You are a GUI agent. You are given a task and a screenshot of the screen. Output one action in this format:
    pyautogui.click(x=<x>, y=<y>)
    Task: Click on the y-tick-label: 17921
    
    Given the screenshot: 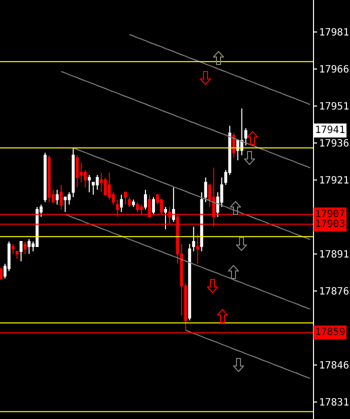 What is the action you would take?
    pyautogui.click(x=334, y=180)
    